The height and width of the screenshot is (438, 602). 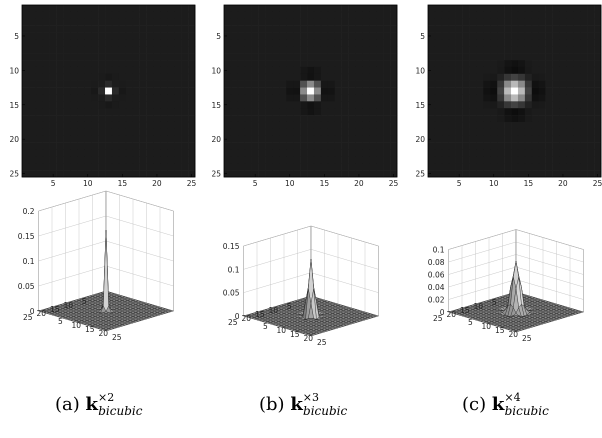 I want to click on surface-coltick-label: 25, so click(x=322, y=342).